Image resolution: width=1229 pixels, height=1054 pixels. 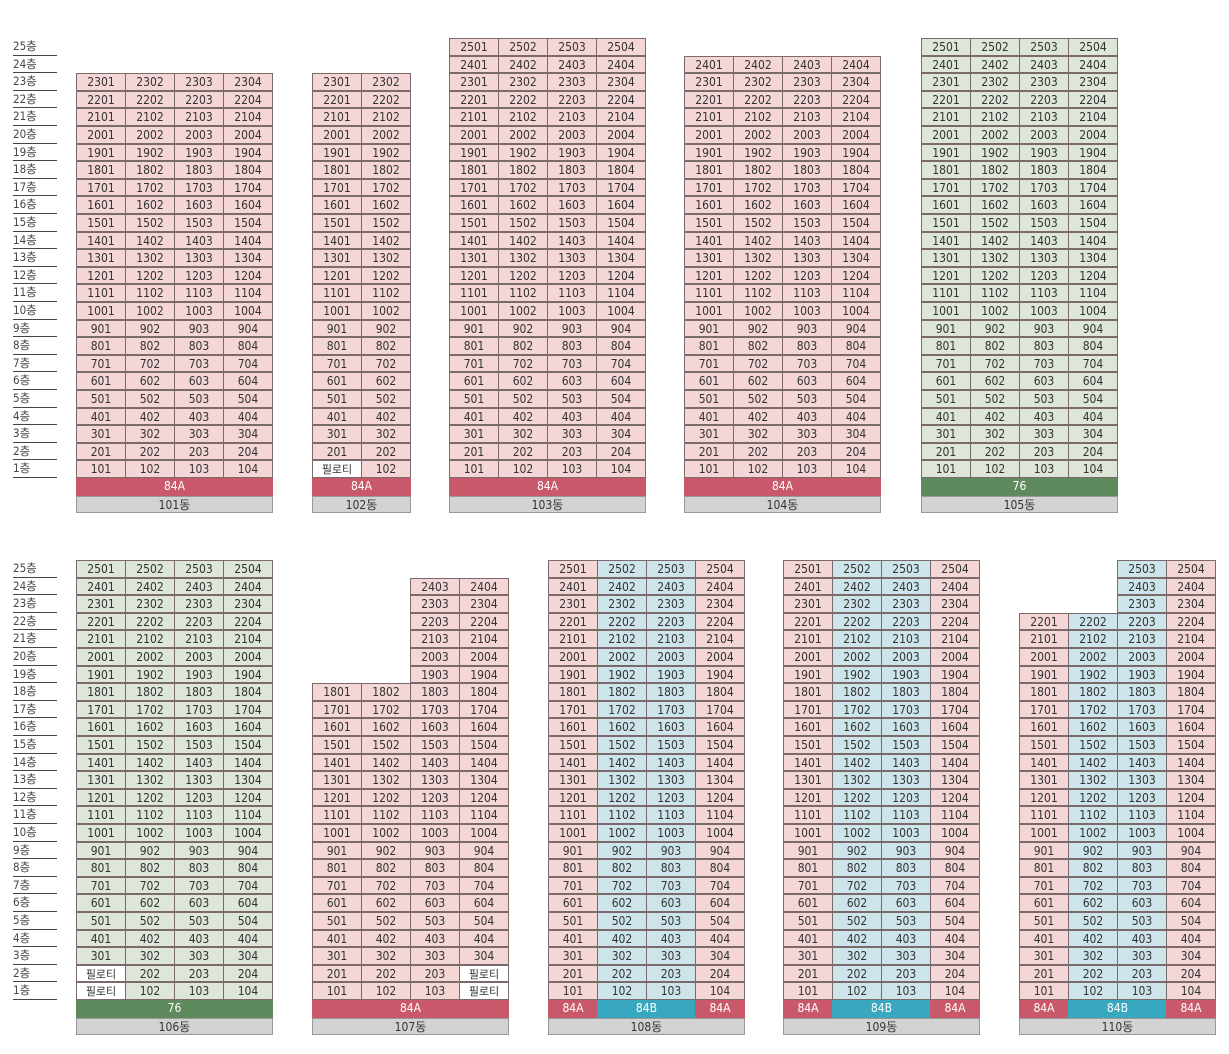 I want to click on unit-cell: 2004, so click(x=621, y=135).